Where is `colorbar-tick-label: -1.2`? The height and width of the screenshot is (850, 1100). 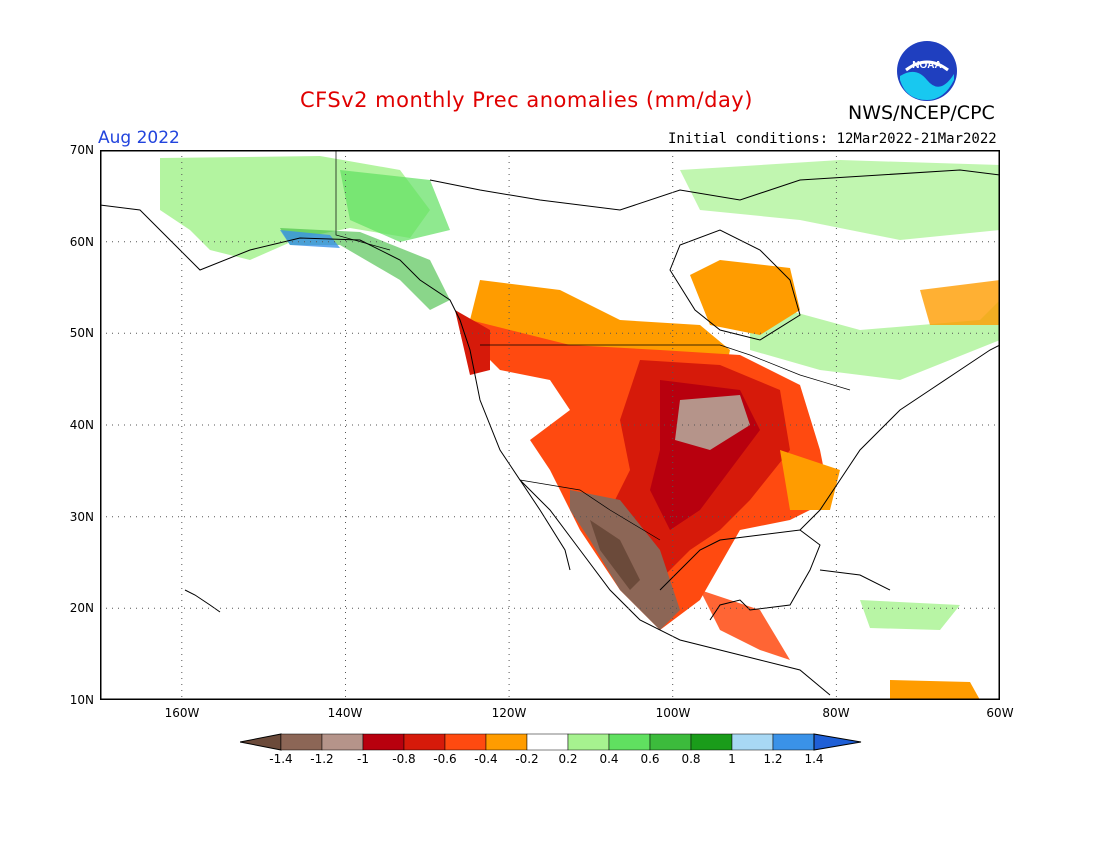 colorbar-tick-label: -1.2 is located at coordinates (322, 759).